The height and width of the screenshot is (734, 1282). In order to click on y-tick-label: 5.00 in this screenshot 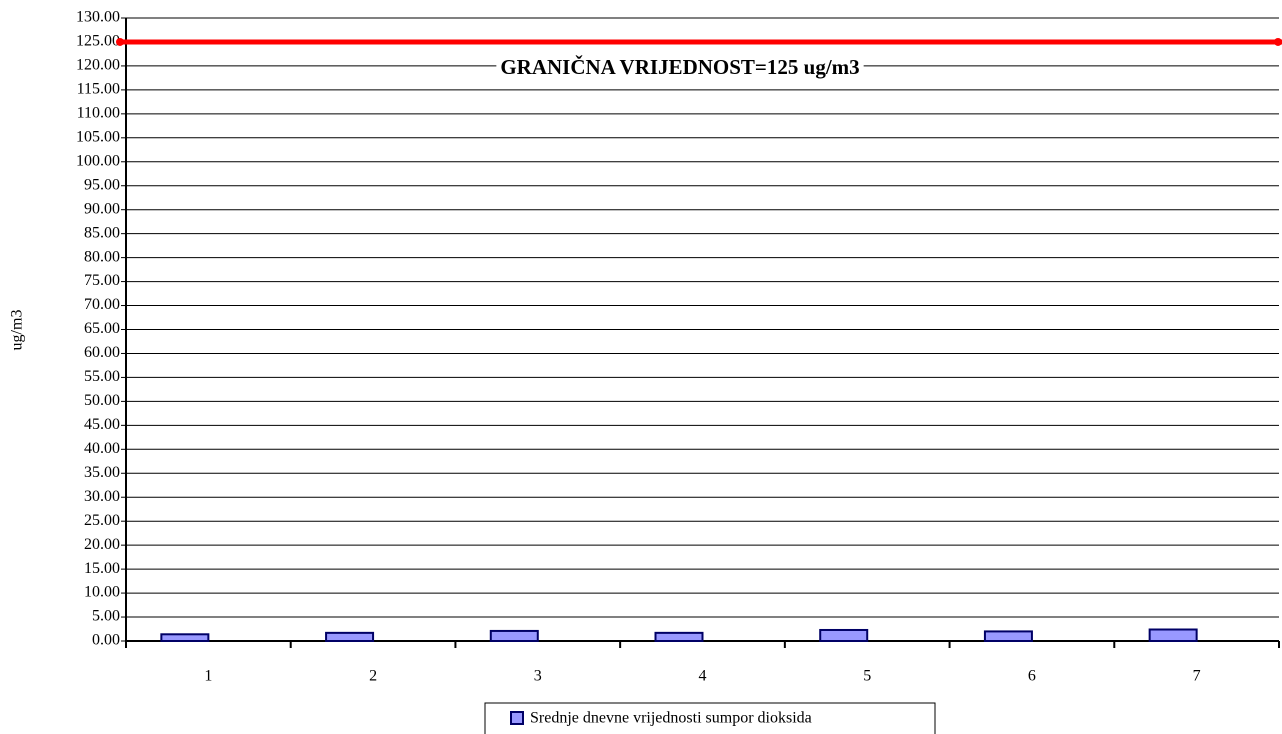, I will do `click(106, 616)`.